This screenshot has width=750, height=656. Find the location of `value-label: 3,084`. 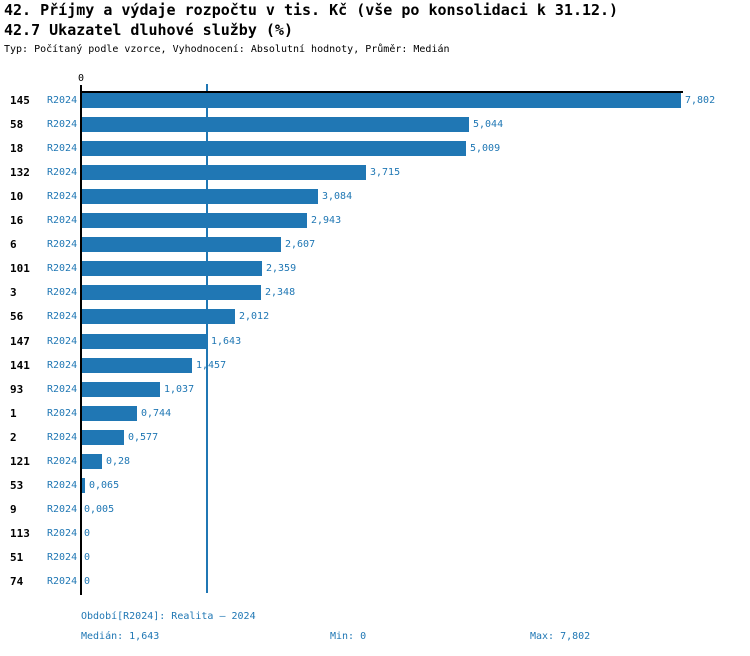

value-label: 3,084 is located at coordinates (337, 196).